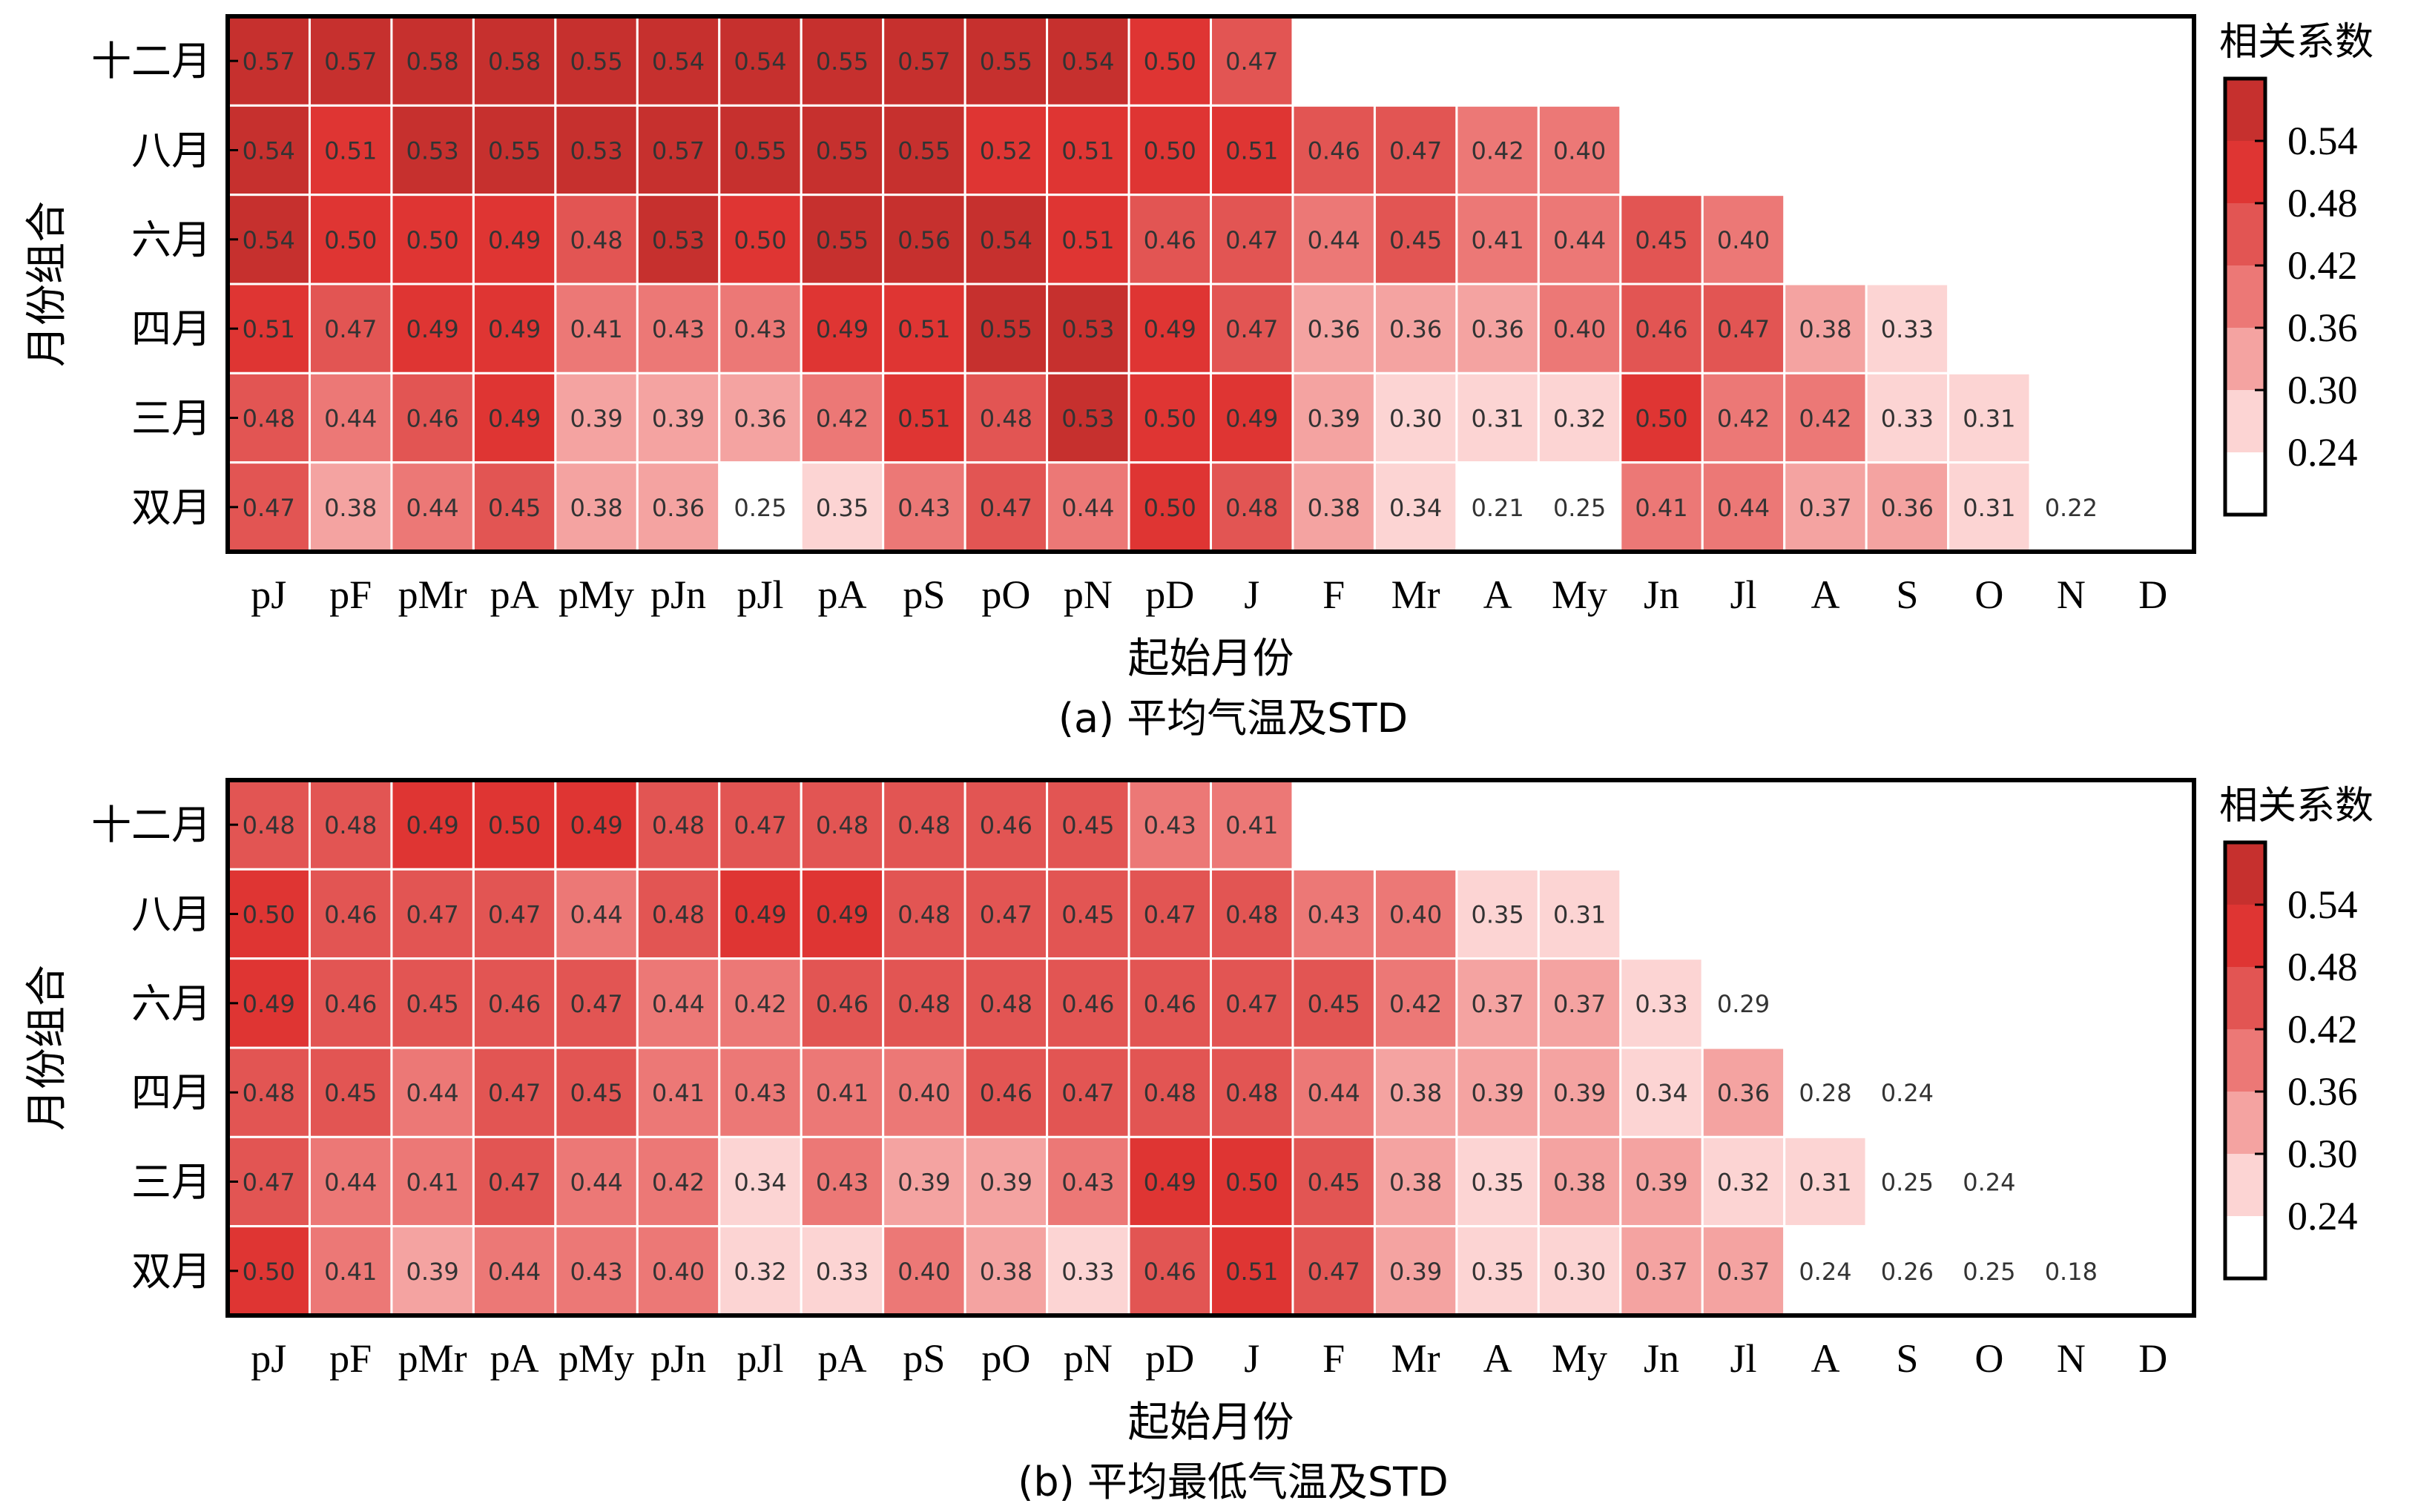 This screenshot has height=1512, width=2418. What do you see at coordinates (760, 594) in the screenshot?
I see `x-tick-label: pJl` at bounding box center [760, 594].